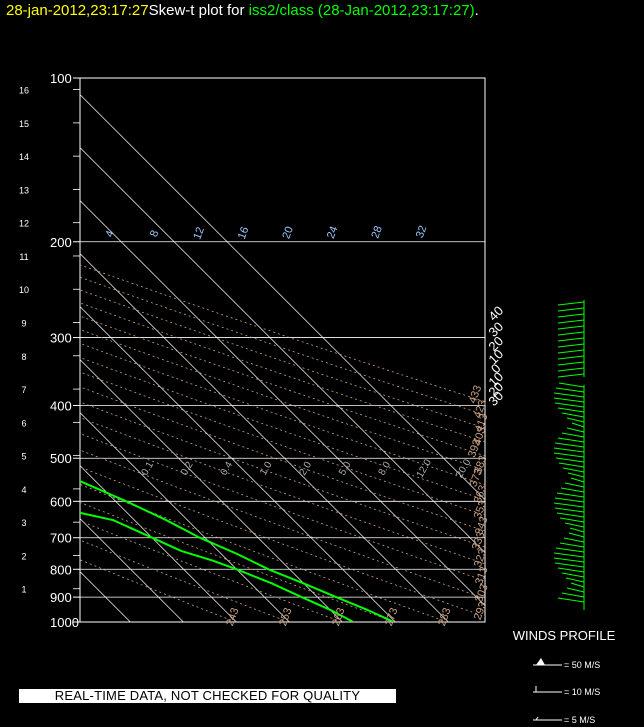 The height and width of the screenshot is (727, 644). What do you see at coordinates (77, 10) in the screenshot?
I see `header-timestamp: 28-jan-2012,23:17:27` at bounding box center [77, 10].